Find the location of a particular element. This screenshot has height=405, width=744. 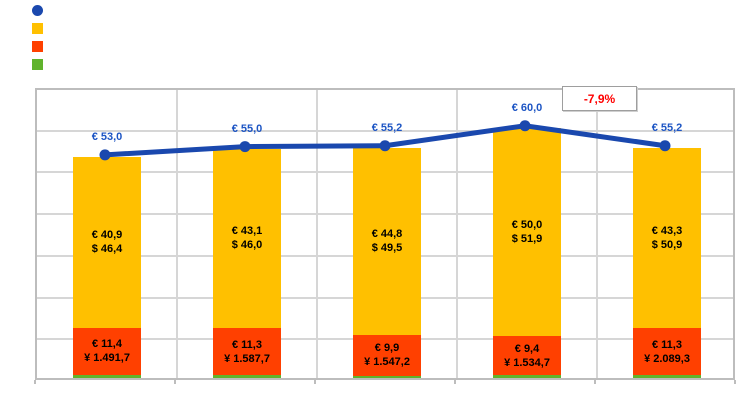

delta-annotation-text: -7,9% is located at coordinates (599, 98).